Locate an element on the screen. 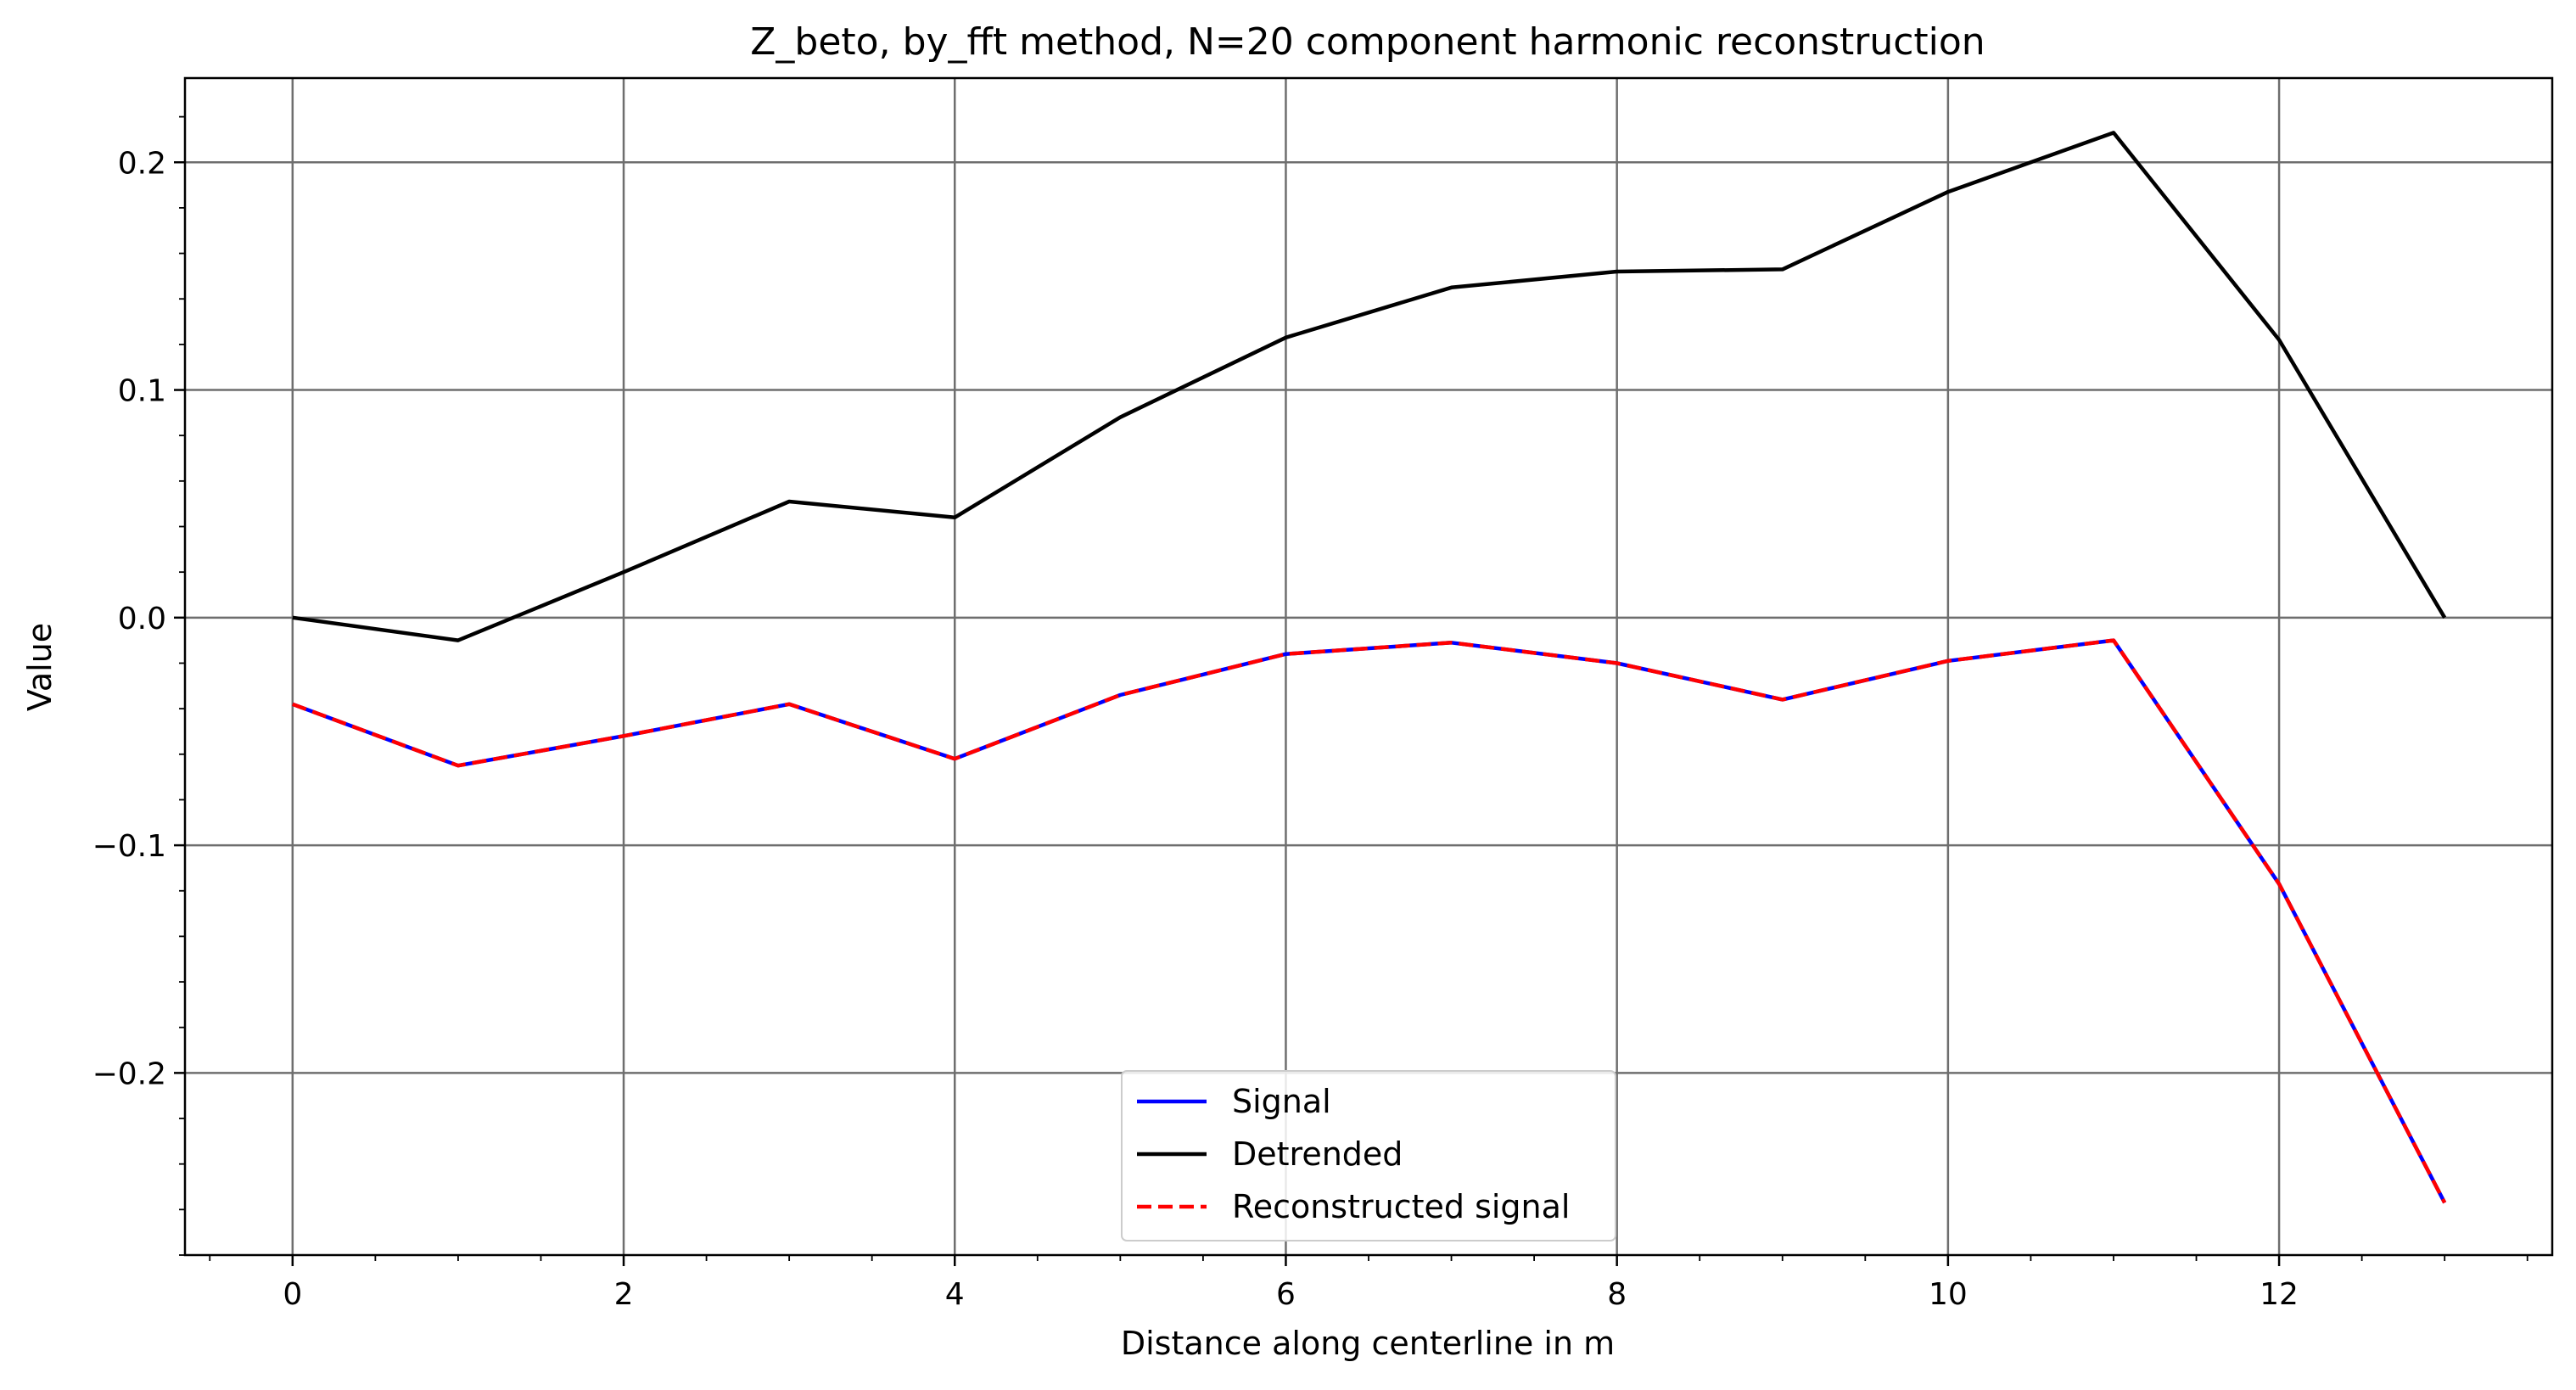  x-tick-label: 2 is located at coordinates (624, 1294).